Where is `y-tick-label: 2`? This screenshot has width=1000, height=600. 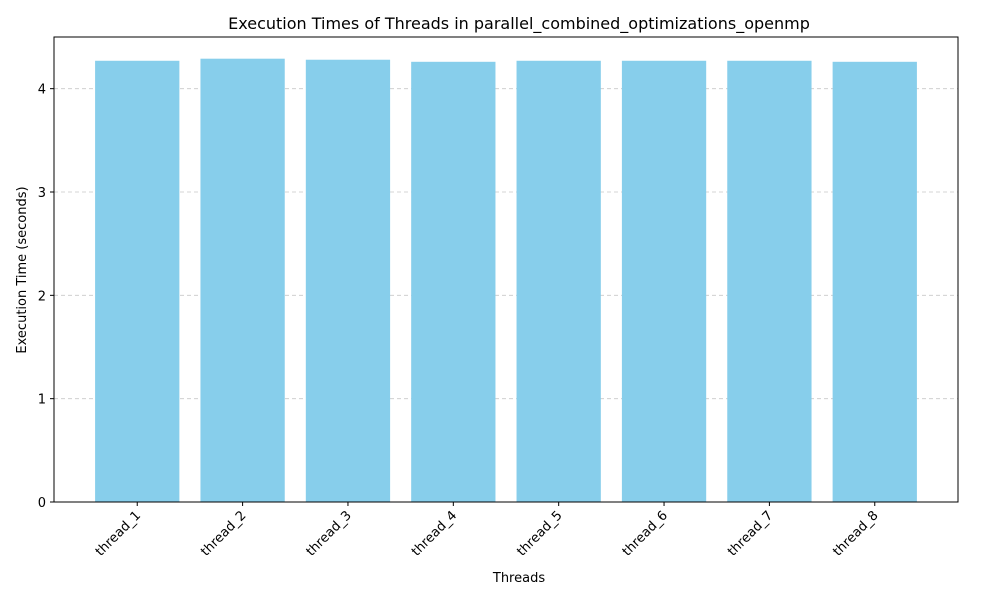
y-tick-label: 2 is located at coordinates (42, 296).